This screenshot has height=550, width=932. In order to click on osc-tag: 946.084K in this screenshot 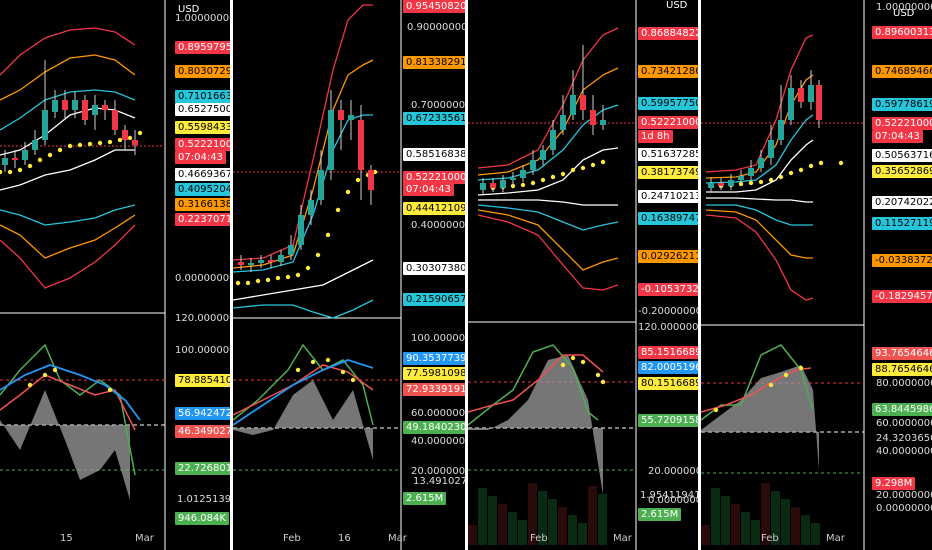, I will do `click(202, 518)`.